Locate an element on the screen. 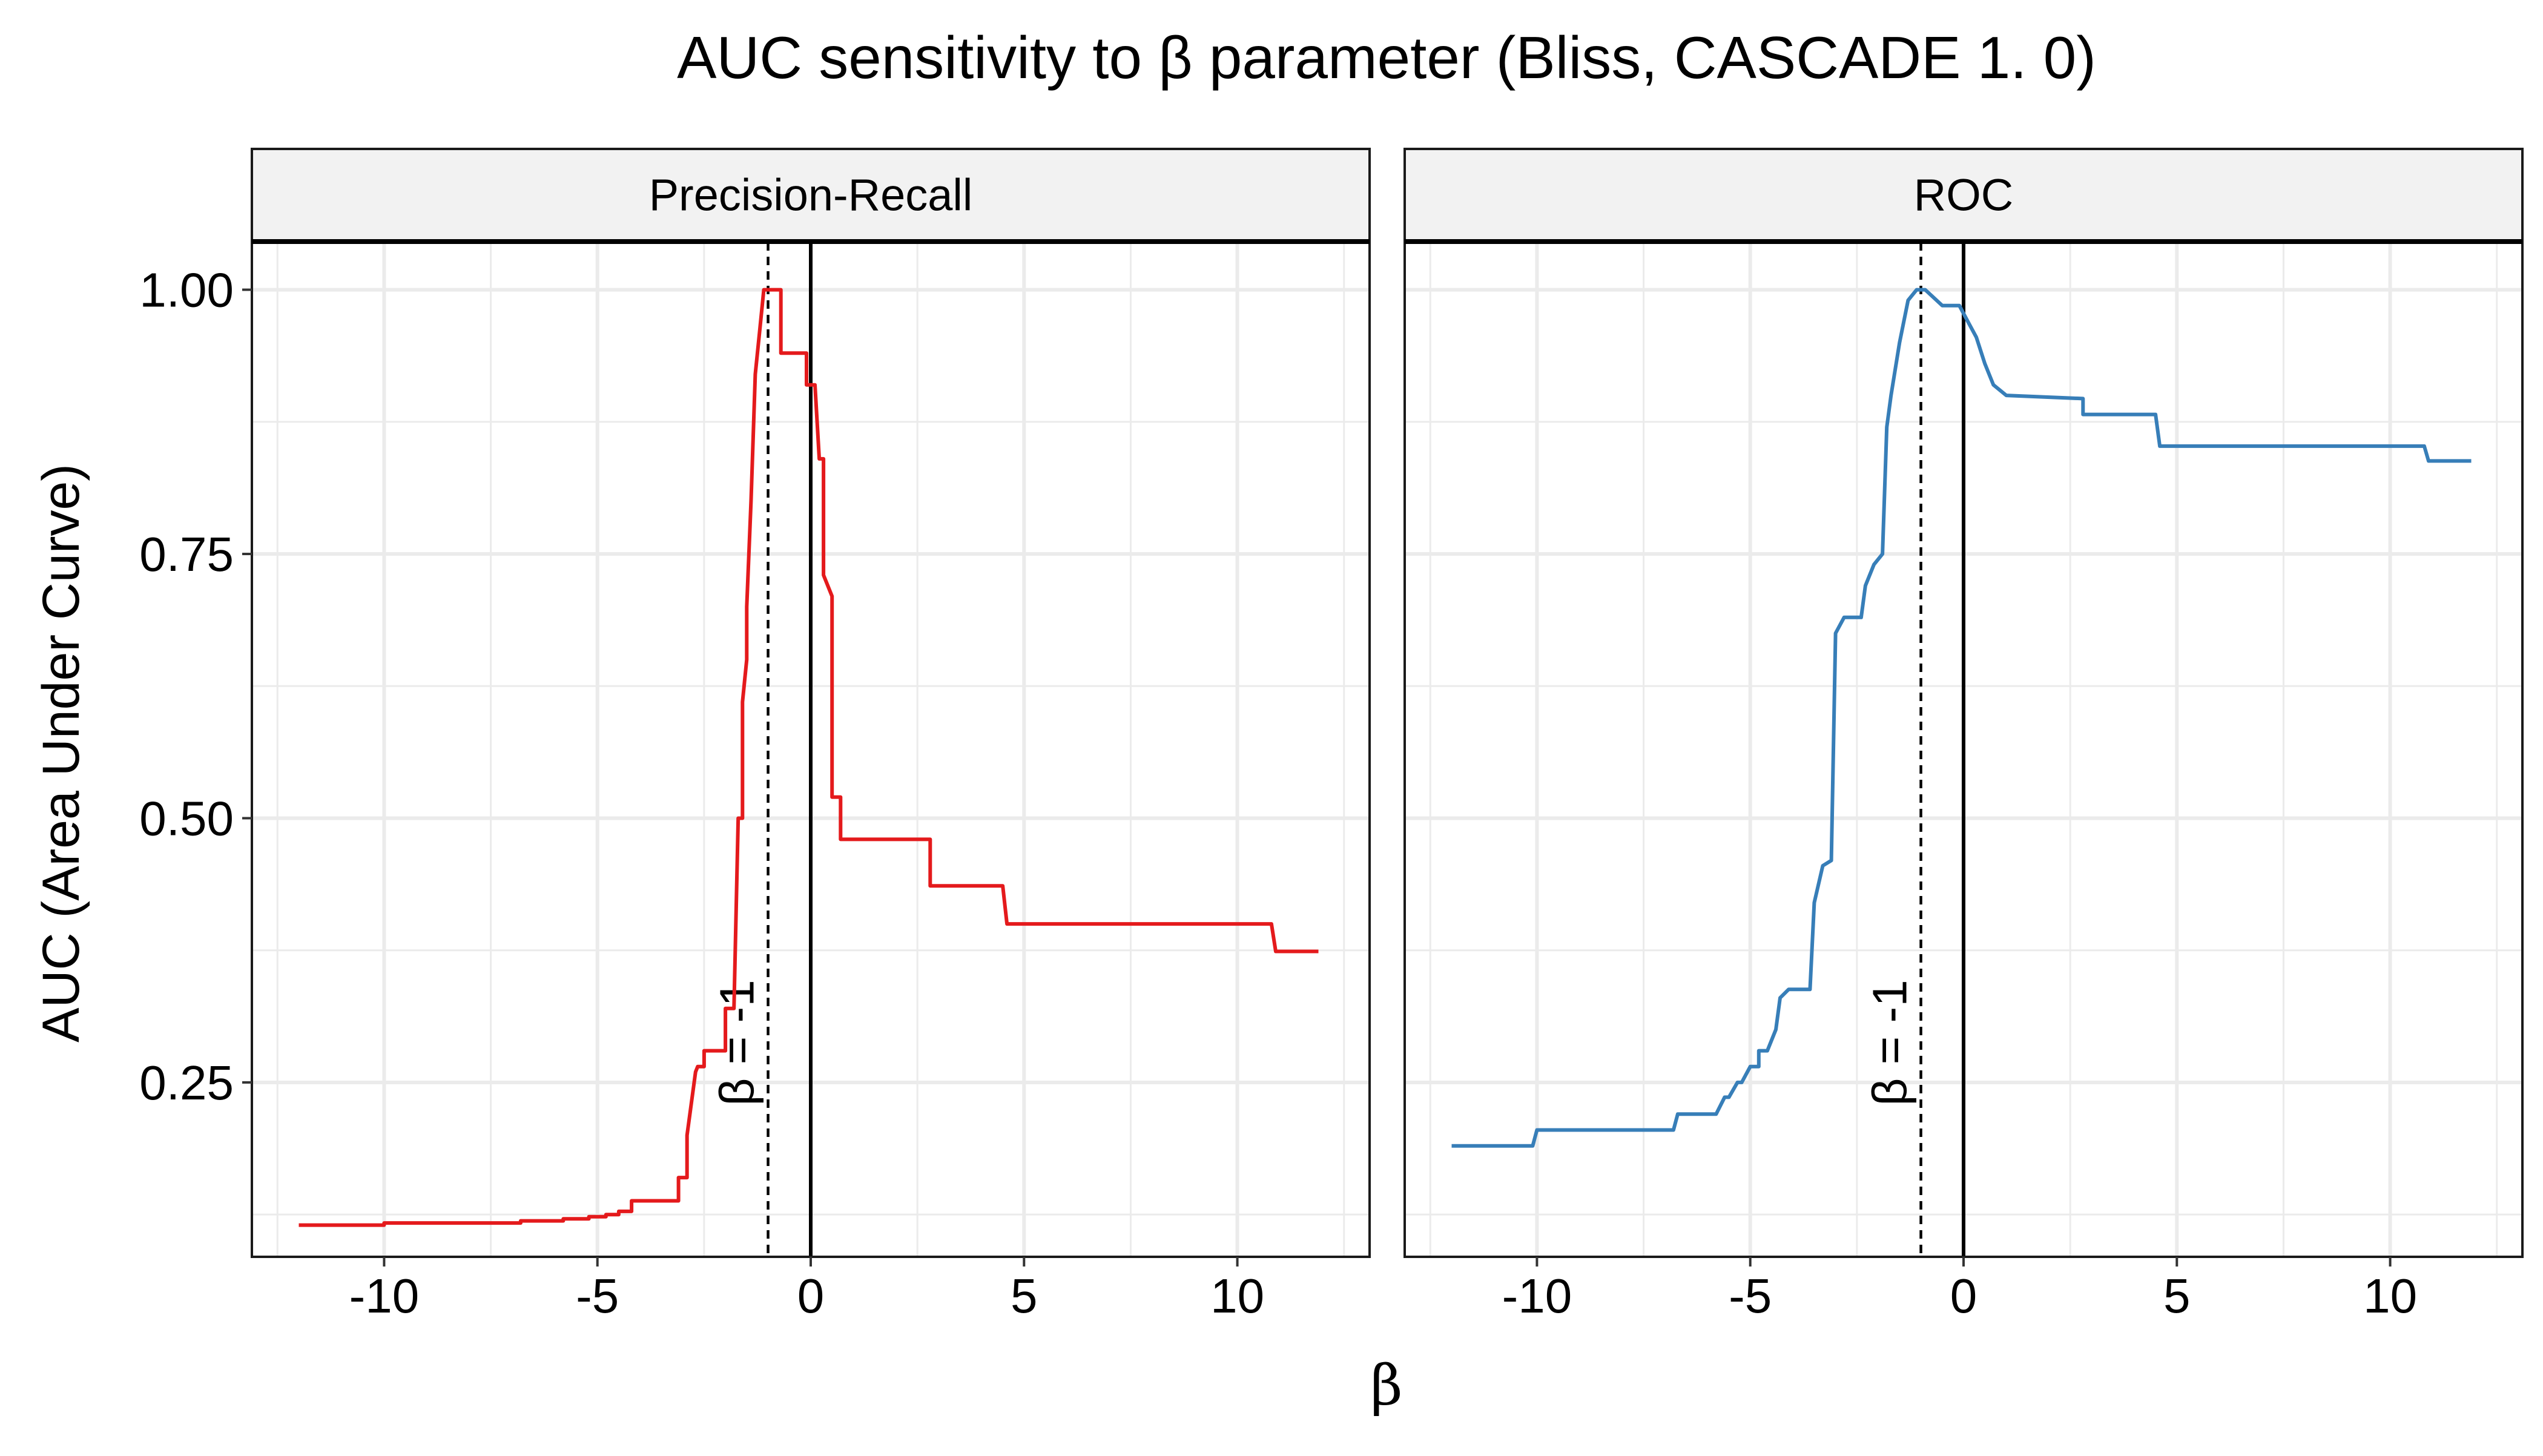  x-tick-label-1-2: 0 is located at coordinates (1964, 1296).